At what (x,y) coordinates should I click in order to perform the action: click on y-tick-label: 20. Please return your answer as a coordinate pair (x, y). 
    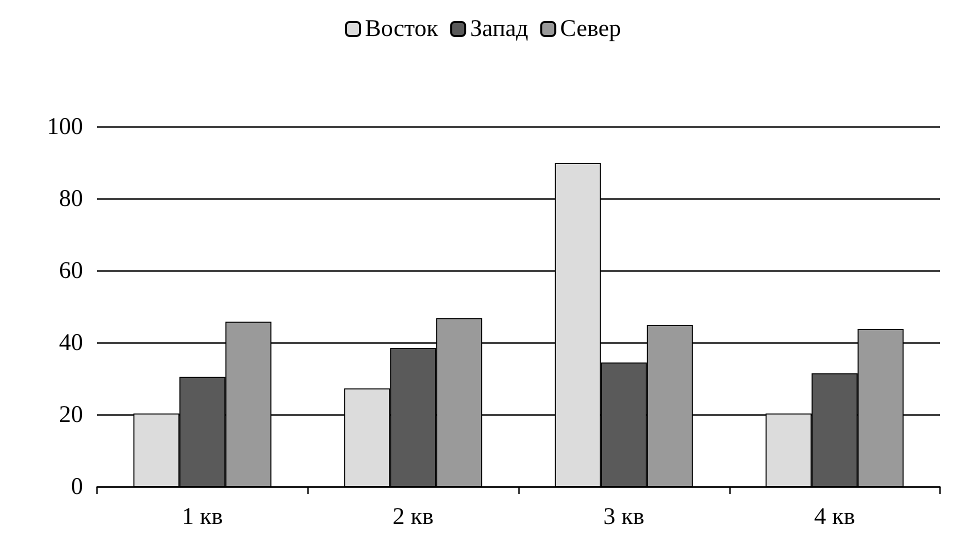
    Looking at the image, I should click on (71, 415).